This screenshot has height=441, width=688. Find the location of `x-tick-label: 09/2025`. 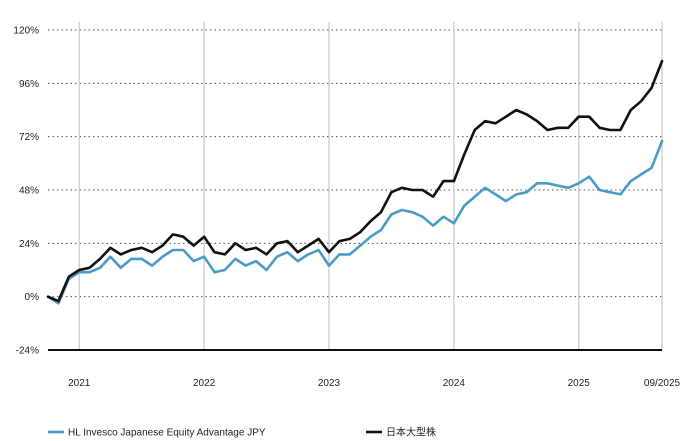

x-tick-label: 09/2025 is located at coordinates (662, 383).